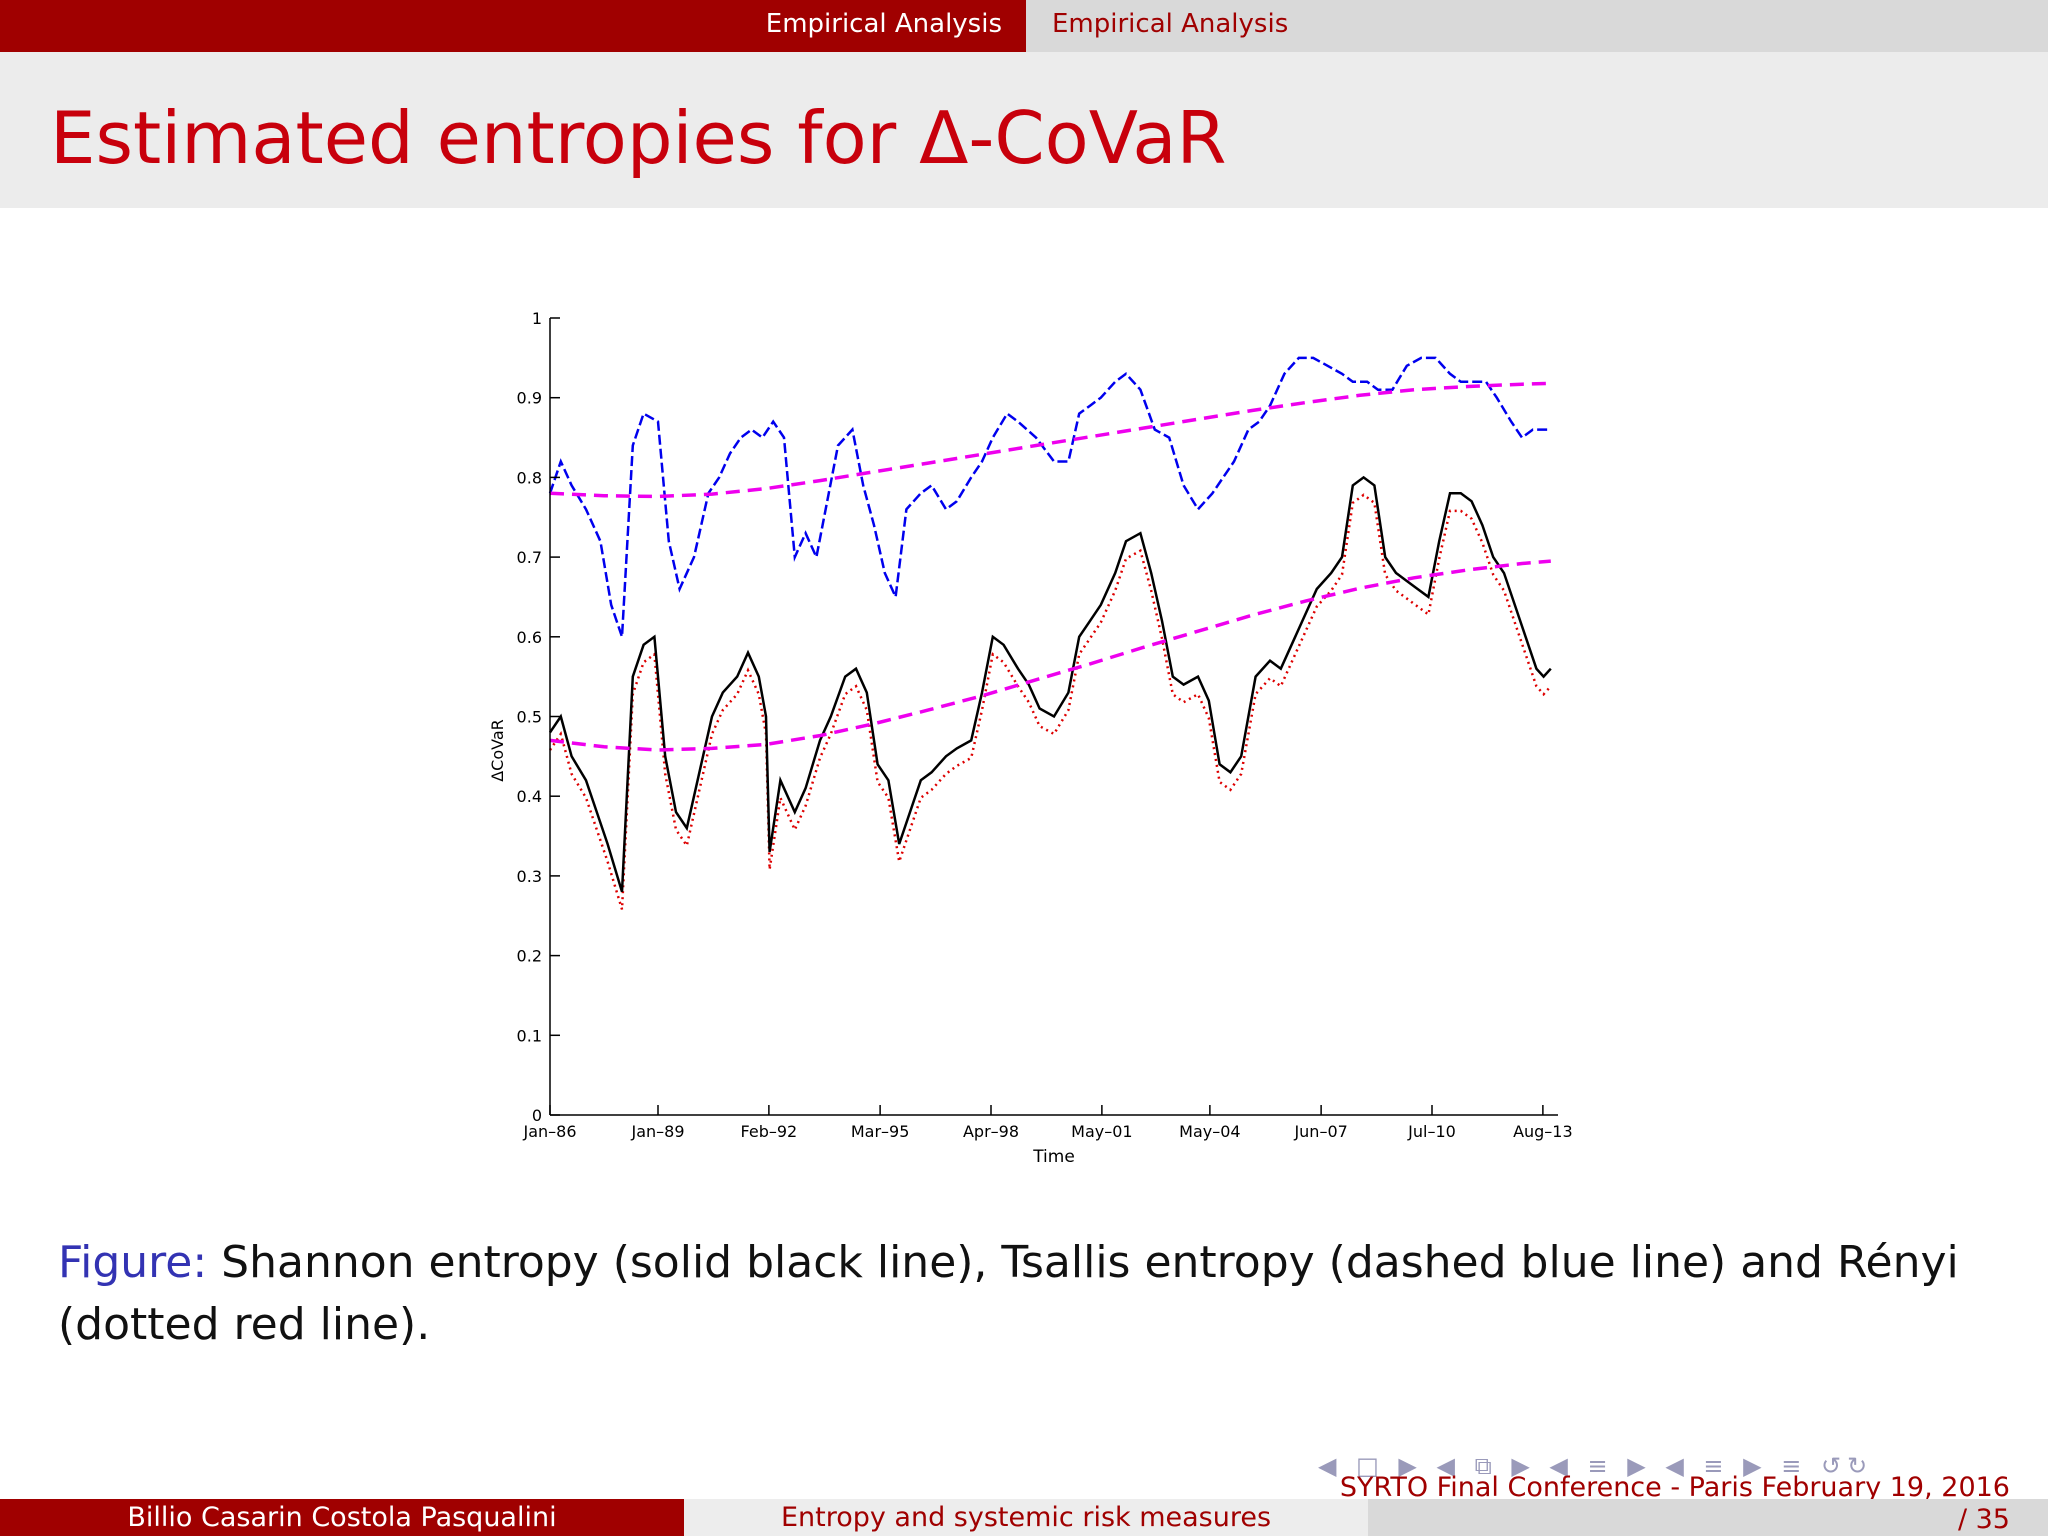 The width and height of the screenshot is (2048, 1536). What do you see at coordinates (1170, 24) in the screenshot?
I see `section-link-right: Empirical Analysis` at bounding box center [1170, 24].